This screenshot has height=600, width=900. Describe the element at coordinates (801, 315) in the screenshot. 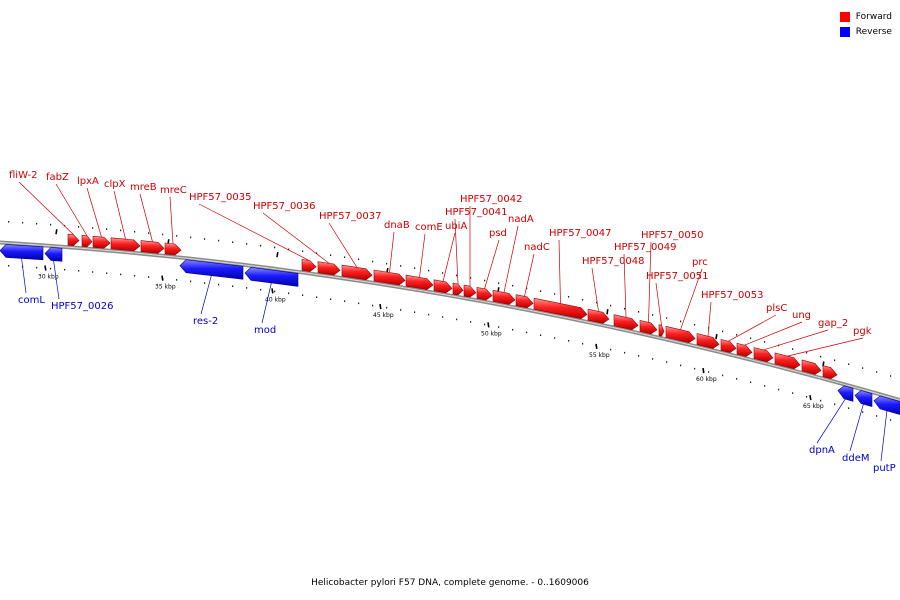

I see `gene-label: ung` at that location.